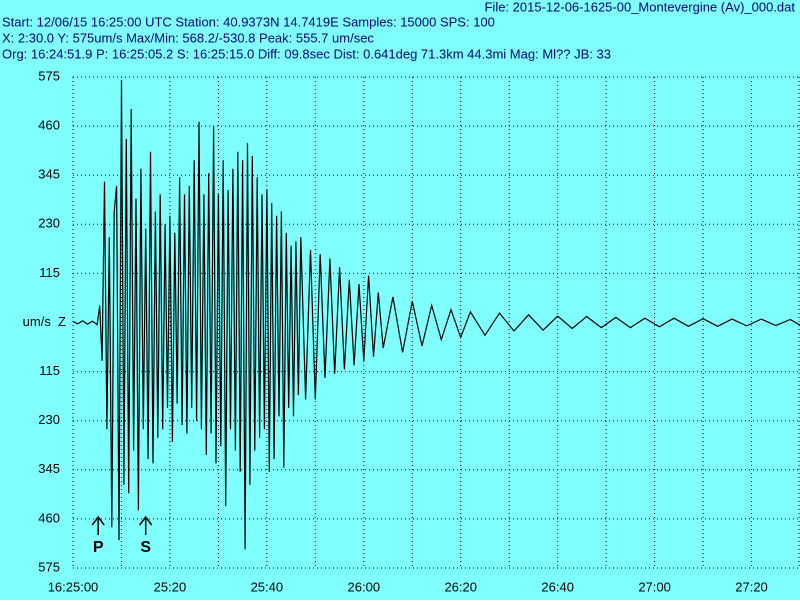 The image size is (800, 605). Describe the element at coordinates (267, 586) in the screenshot. I see `x-tick-label: 25:40` at that location.